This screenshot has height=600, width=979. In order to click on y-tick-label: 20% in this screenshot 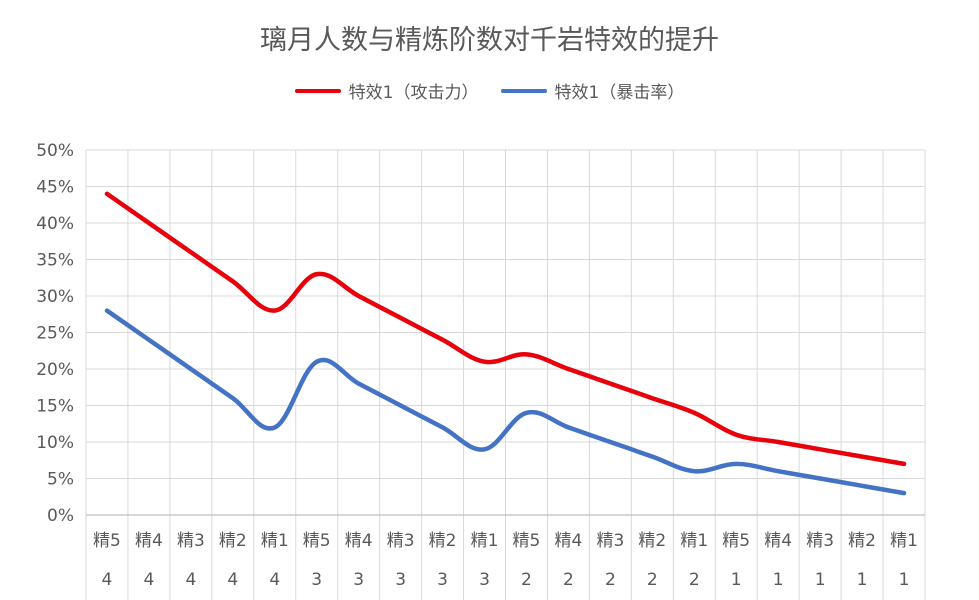, I will do `click(55, 370)`.